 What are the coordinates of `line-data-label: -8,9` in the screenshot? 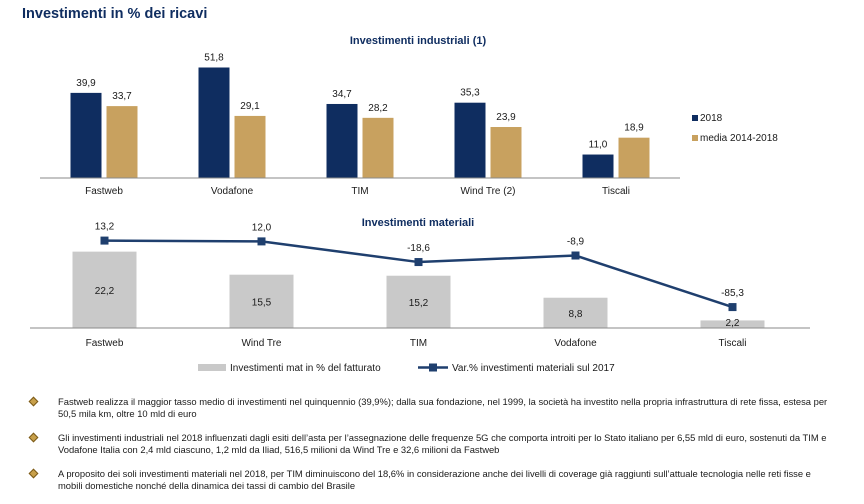 It's located at (576, 242).